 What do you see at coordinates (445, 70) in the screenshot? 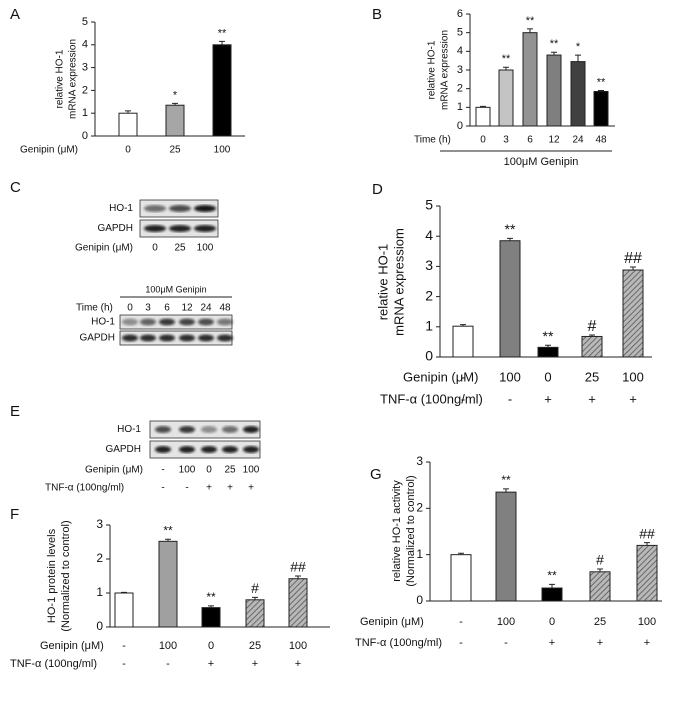
I see `y-axis-label: mRNA expression` at bounding box center [445, 70].